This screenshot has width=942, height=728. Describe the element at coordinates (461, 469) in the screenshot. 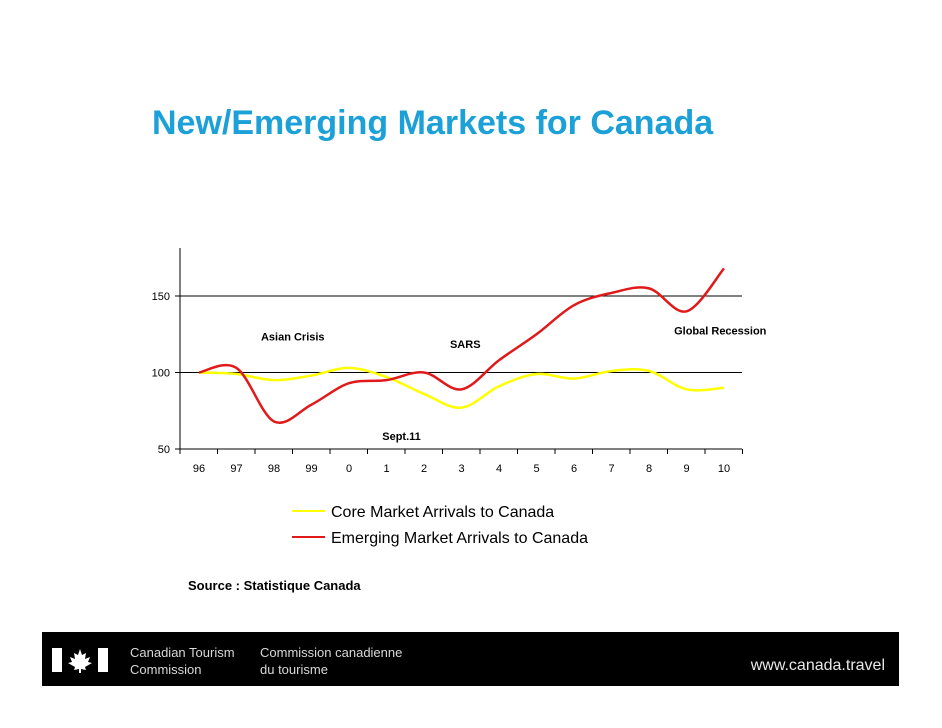

I see `x-tick-label-3: 3` at that location.